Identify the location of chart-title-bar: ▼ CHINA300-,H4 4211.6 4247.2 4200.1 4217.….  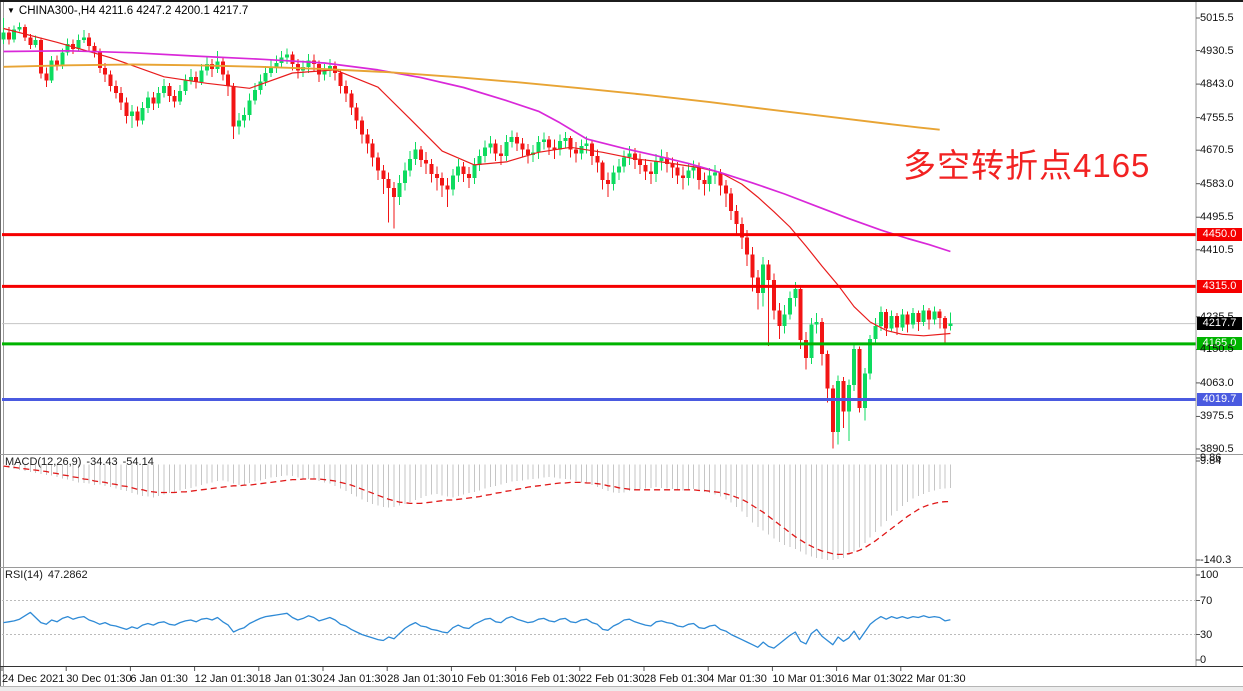
(127, 11).